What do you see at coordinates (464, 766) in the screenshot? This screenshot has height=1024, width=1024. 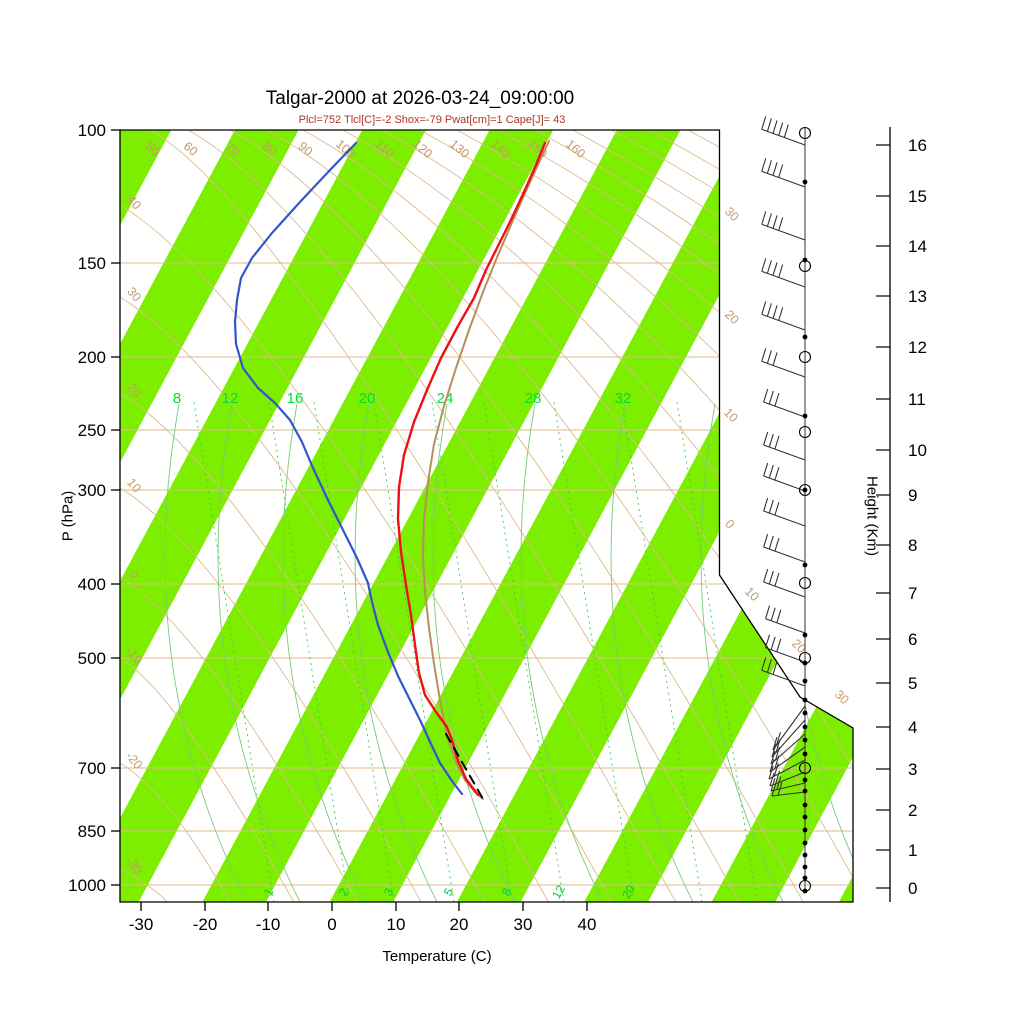 I see `lcl-dashed-line` at bounding box center [464, 766].